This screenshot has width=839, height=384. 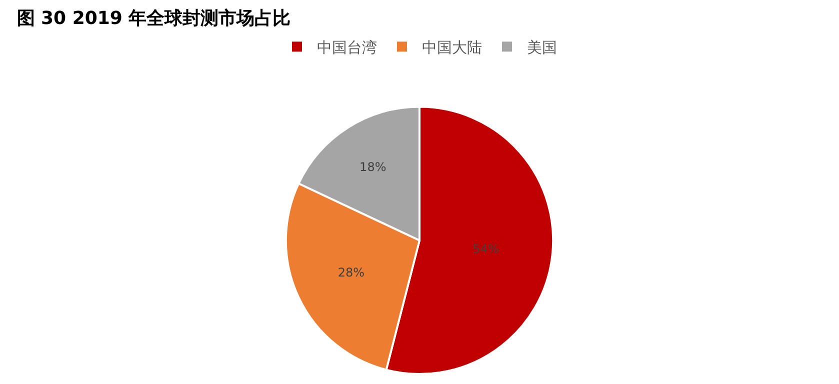 What do you see at coordinates (351, 273) in the screenshot?
I see `data-label: 28%` at bounding box center [351, 273].